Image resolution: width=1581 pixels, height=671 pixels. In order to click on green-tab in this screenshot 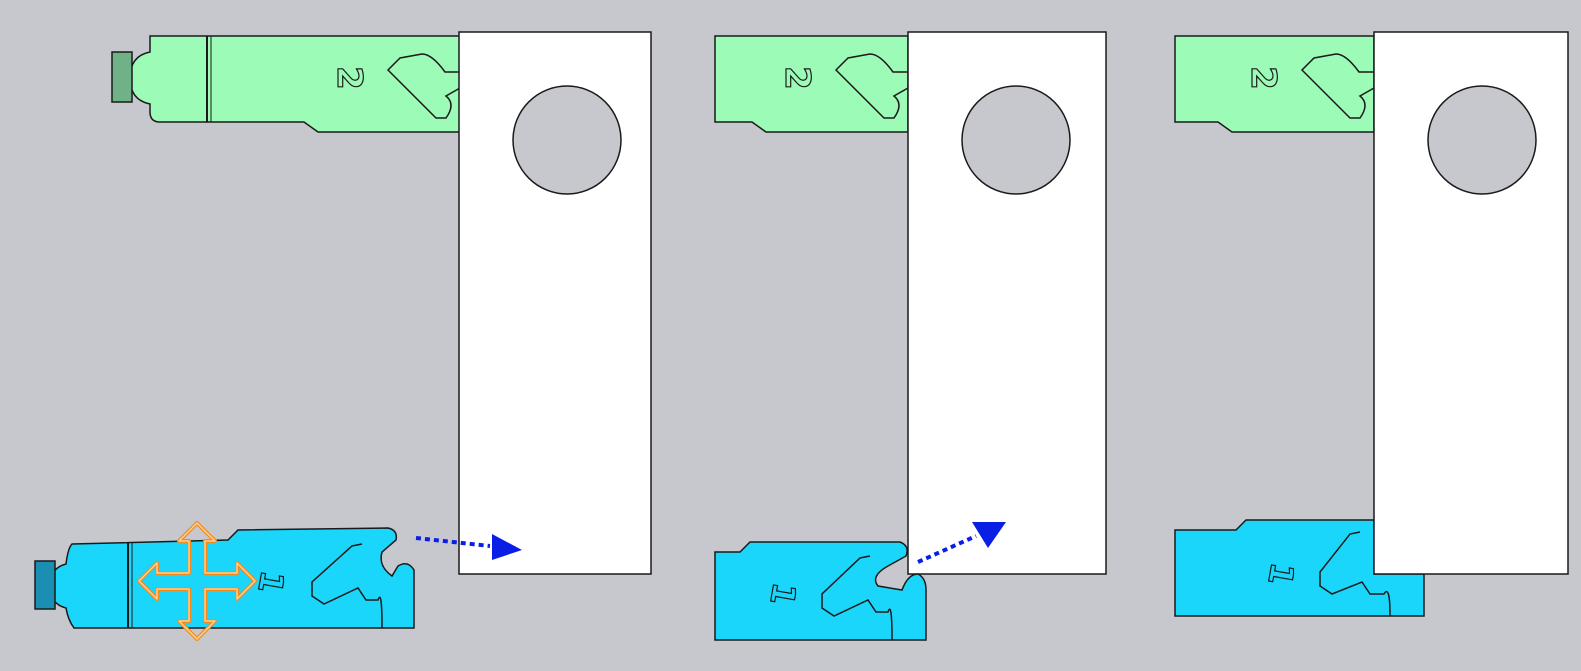, I will do `click(122, 77)`.